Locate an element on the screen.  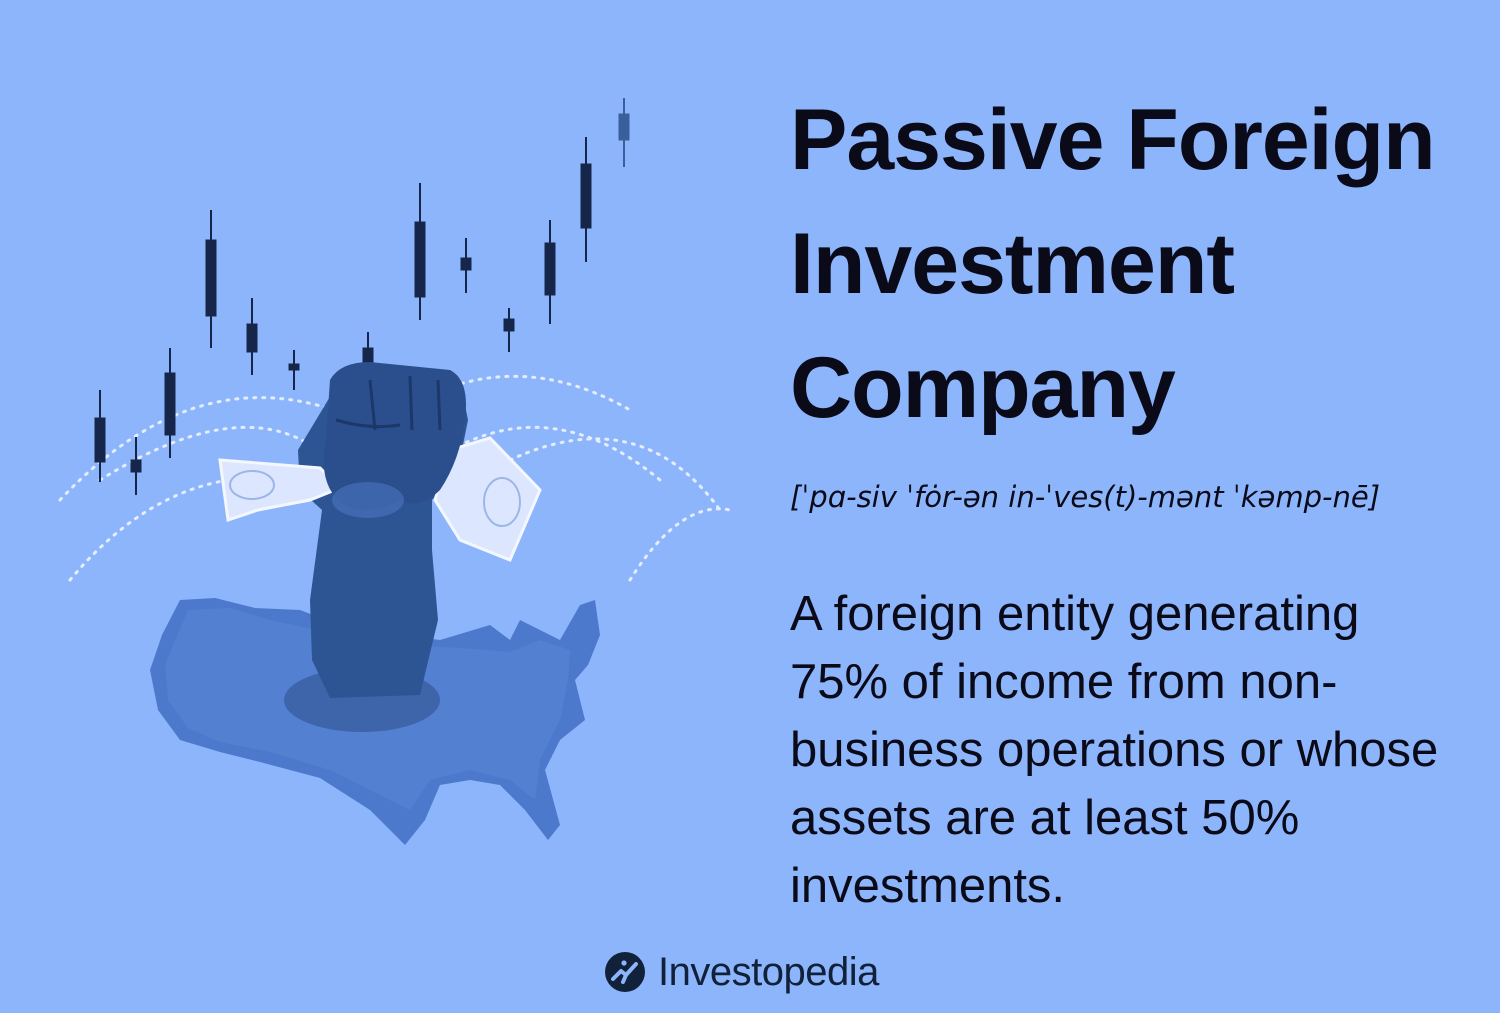
candlestick-chart-icon is located at coordinates (362, 296).